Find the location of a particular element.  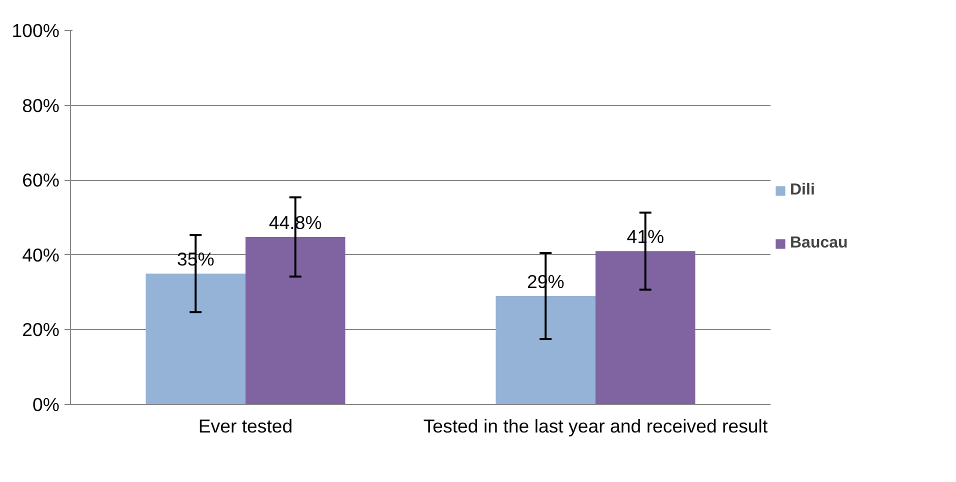

legend-label: Baucau is located at coordinates (819, 244).